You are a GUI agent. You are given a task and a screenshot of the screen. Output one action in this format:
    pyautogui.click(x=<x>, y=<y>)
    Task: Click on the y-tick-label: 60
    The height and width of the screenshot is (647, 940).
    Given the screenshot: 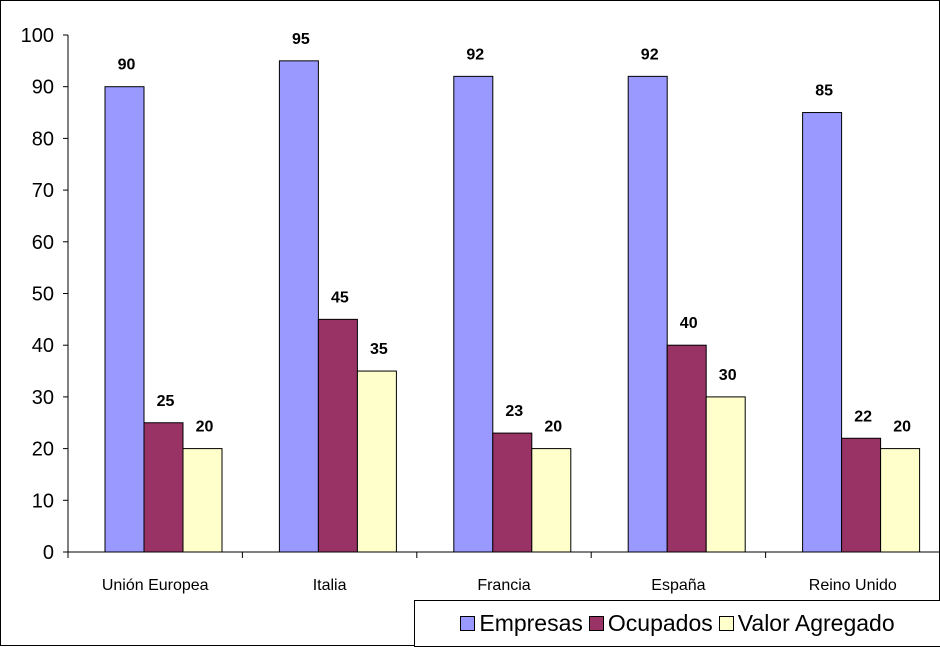 What is the action you would take?
    pyautogui.click(x=43, y=243)
    